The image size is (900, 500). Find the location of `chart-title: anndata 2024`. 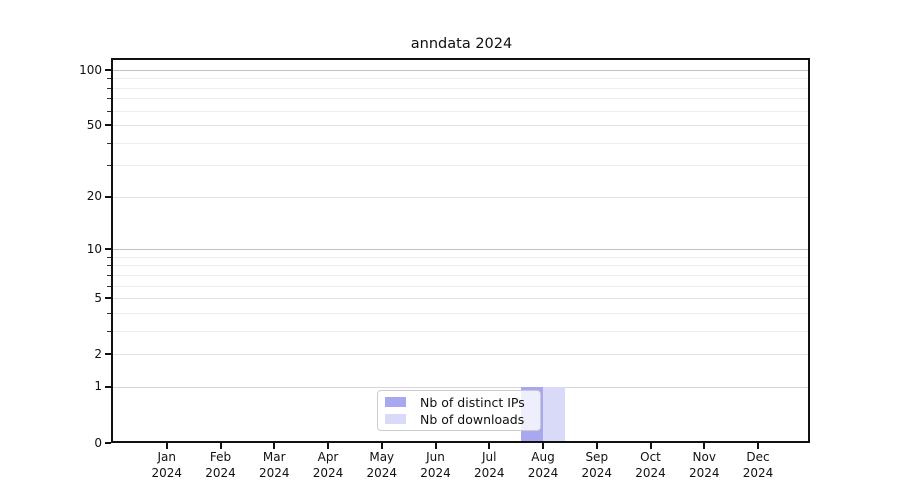

chart-title: anndata 2024 is located at coordinates (461, 44).